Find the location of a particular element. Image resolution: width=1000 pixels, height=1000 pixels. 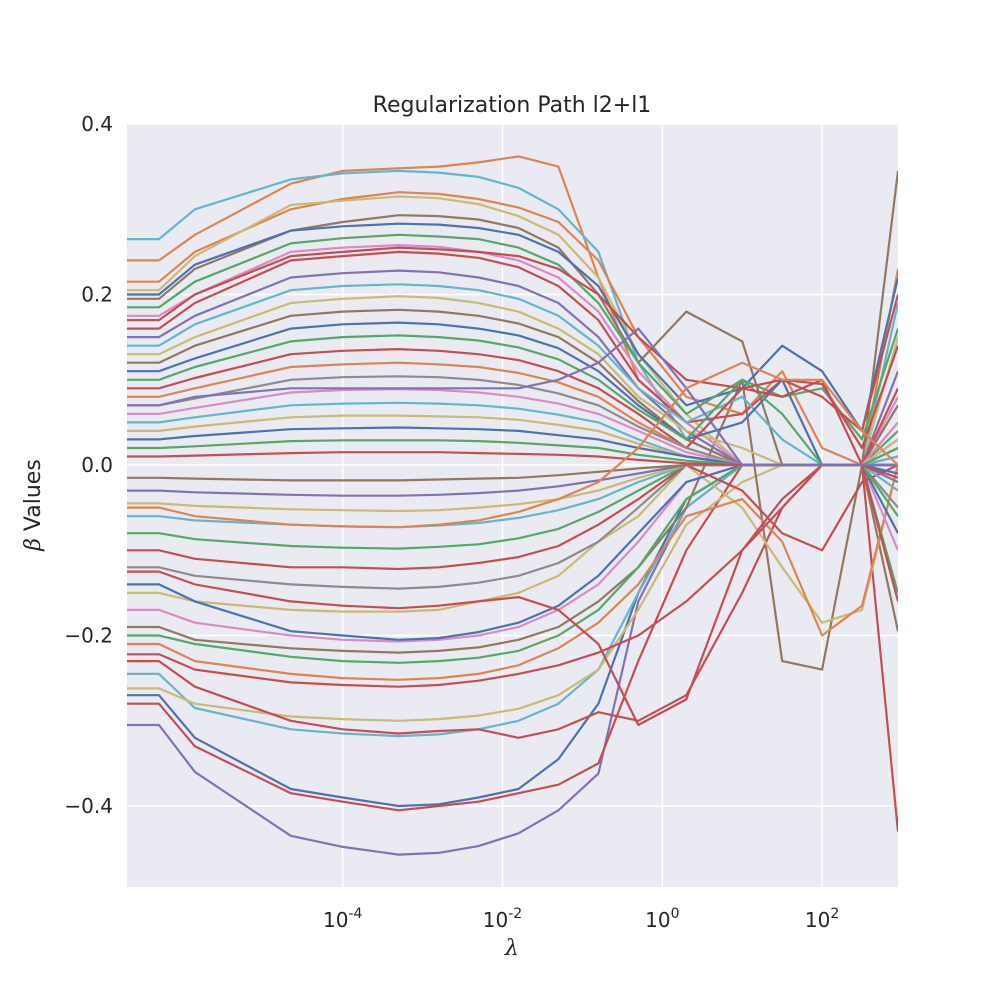

y-tick-label-2: 0.0 is located at coordinates (97, 465).